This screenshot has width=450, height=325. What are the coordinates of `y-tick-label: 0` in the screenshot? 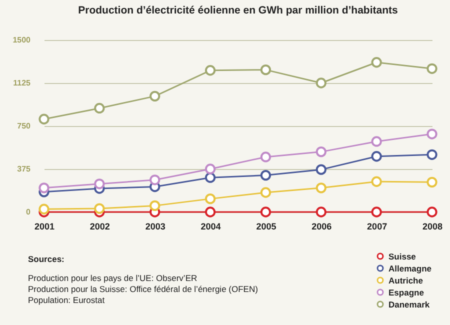 It's located at (29, 212).